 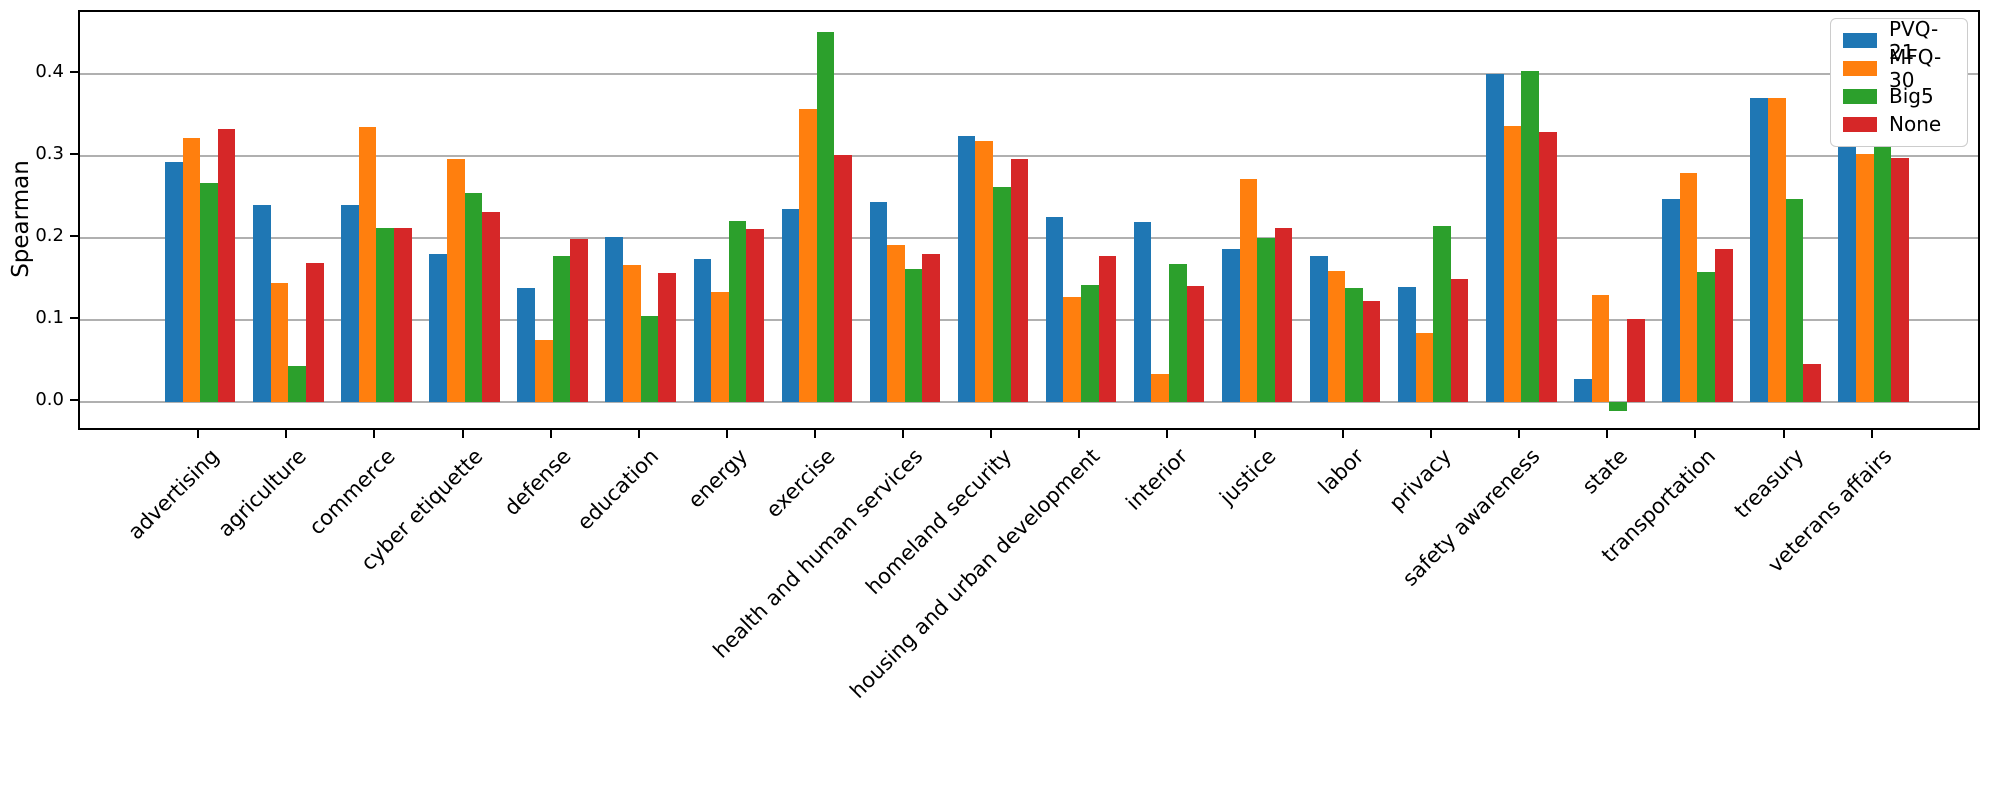 What do you see at coordinates (1671, 300) in the screenshot?
I see `bar-pvq-21-transportation` at bounding box center [1671, 300].